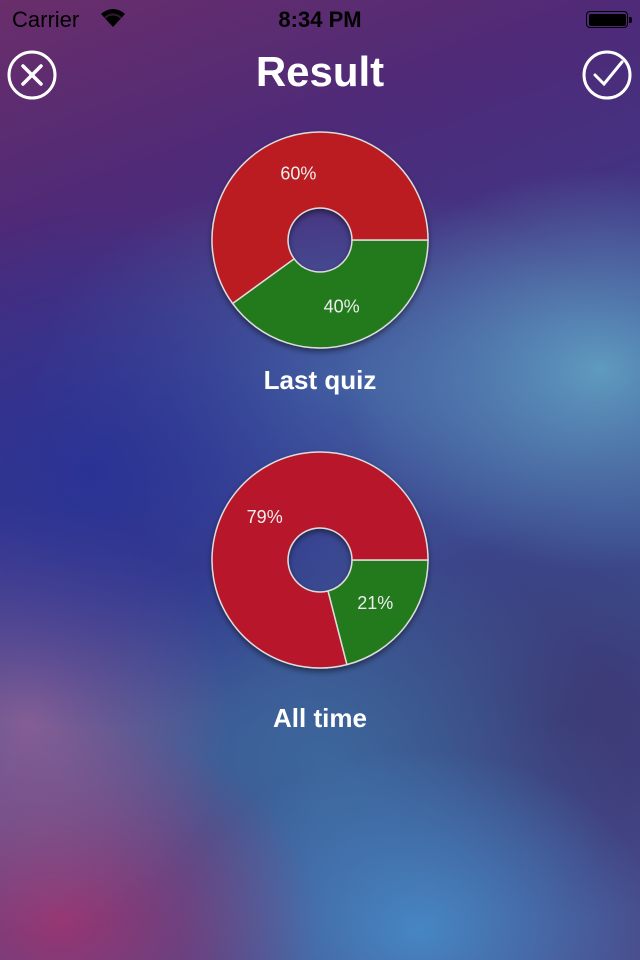 The width and height of the screenshot is (640, 960). I want to click on status-bar: Carrier 8:34 PM, so click(320, 20).